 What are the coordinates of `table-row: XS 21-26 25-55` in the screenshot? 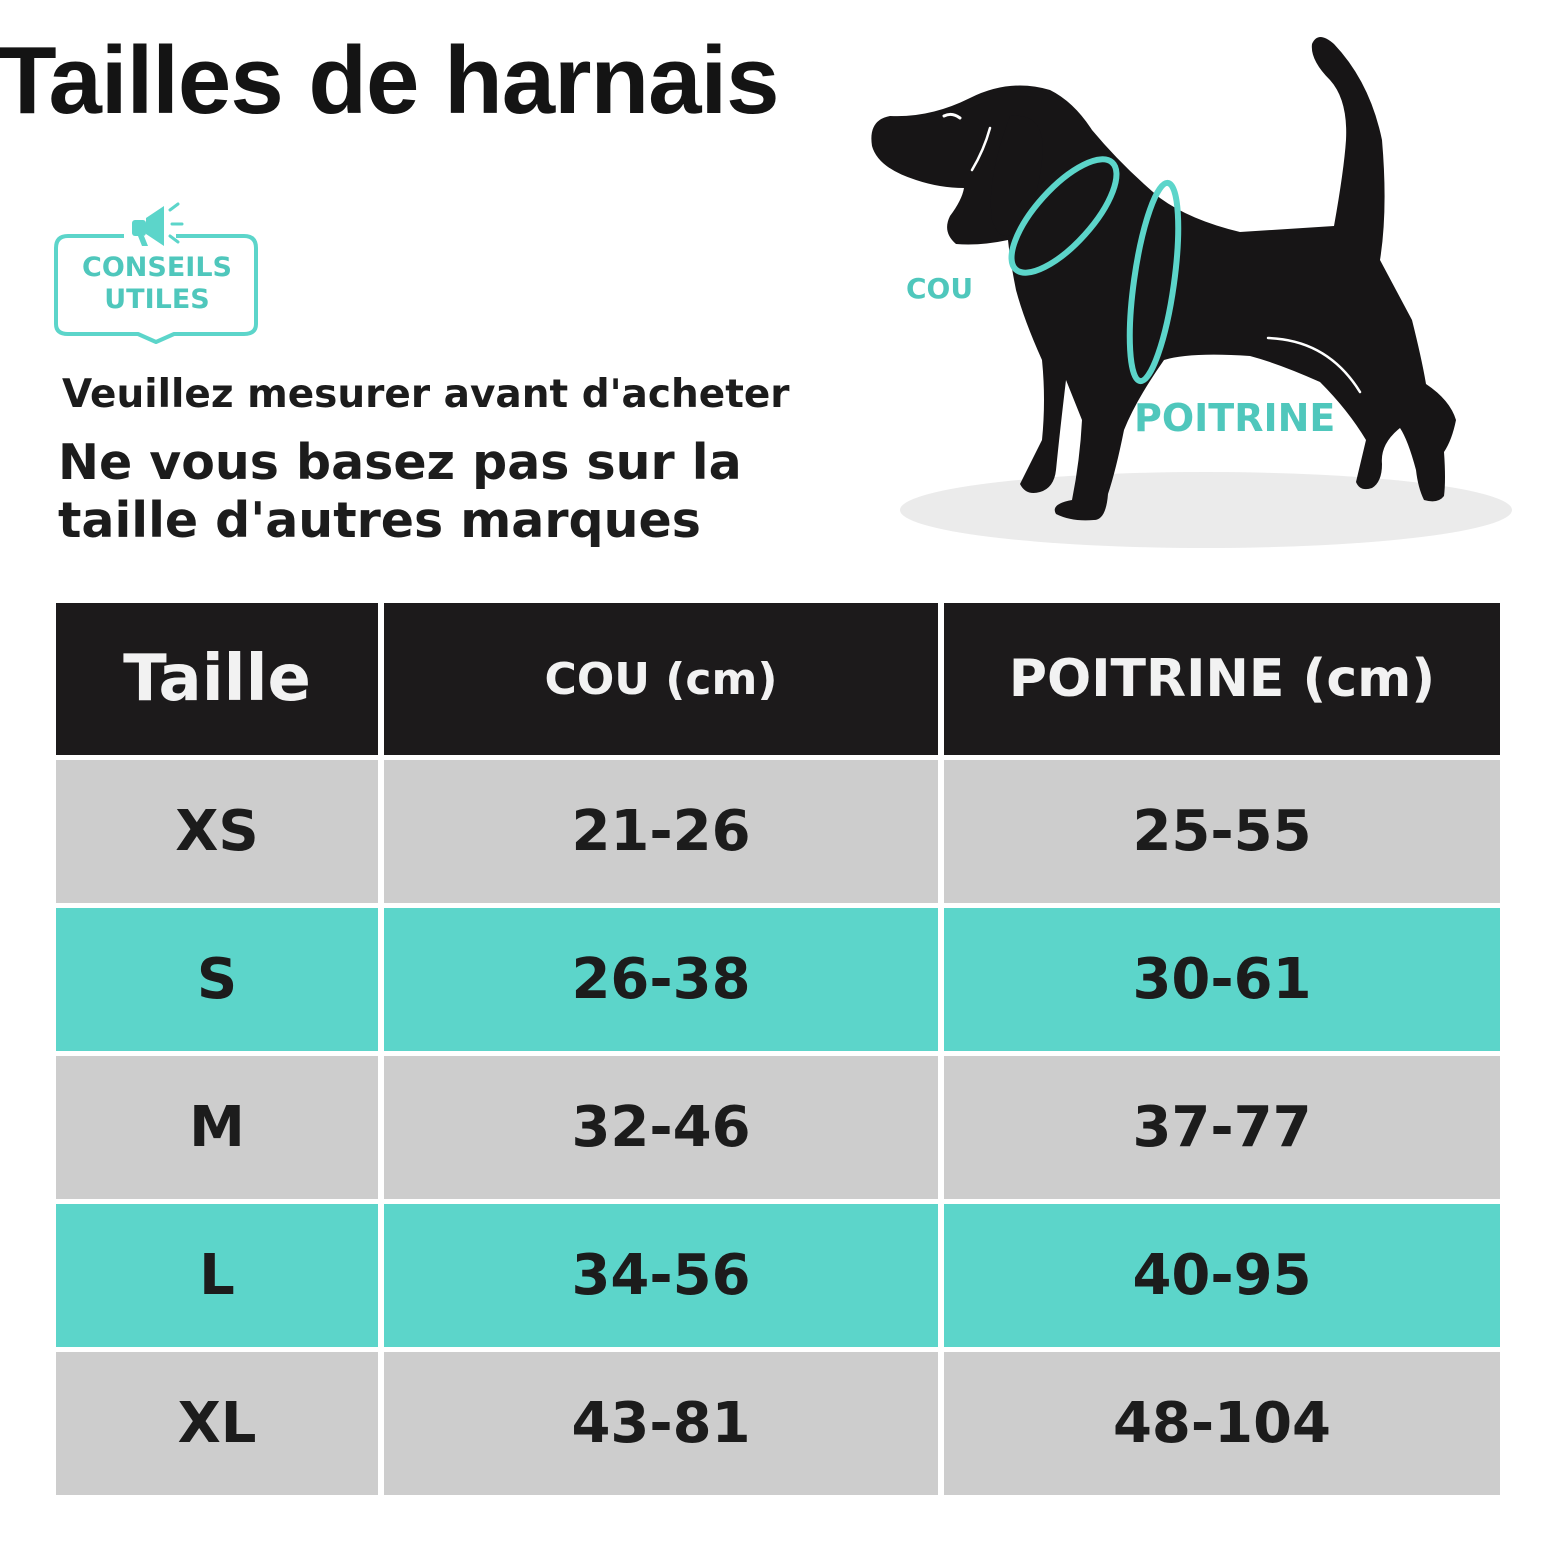 It's located at (778, 831).